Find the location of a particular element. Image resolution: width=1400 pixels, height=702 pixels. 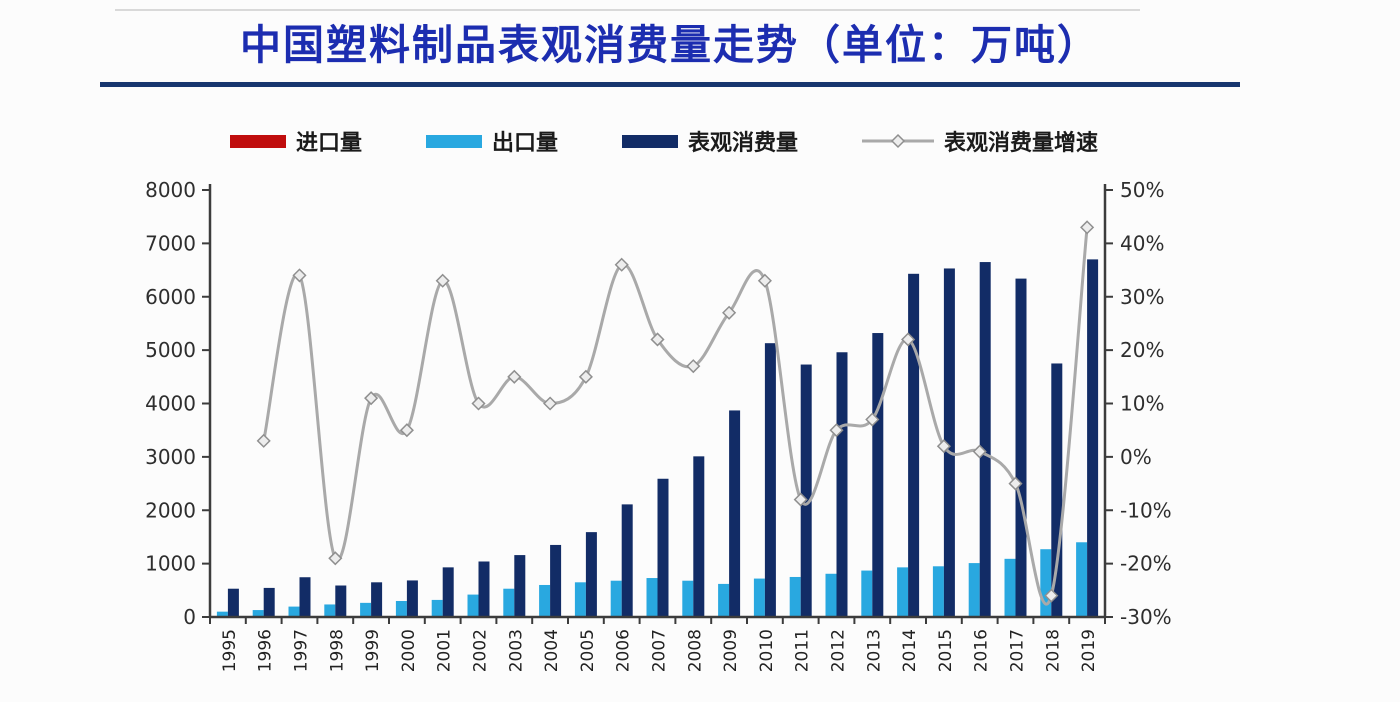

x-axis-label-2009: 2009 is located at coordinates (731, 650).